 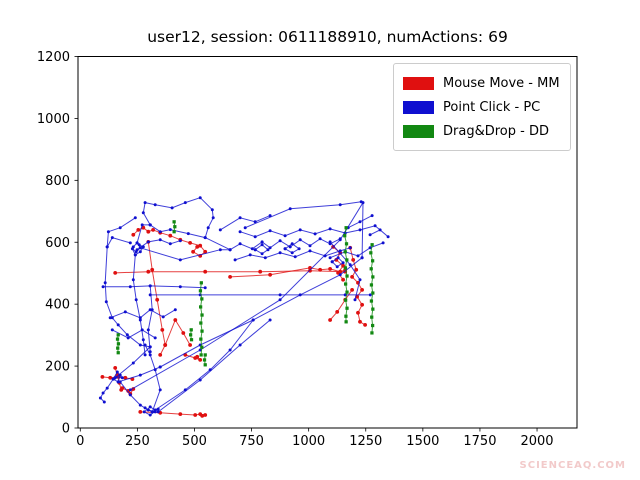 What do you see at coordinates (80, 441) in the screenshot?
I see `x-tick-label: 0` at bounding box center [80, 441].